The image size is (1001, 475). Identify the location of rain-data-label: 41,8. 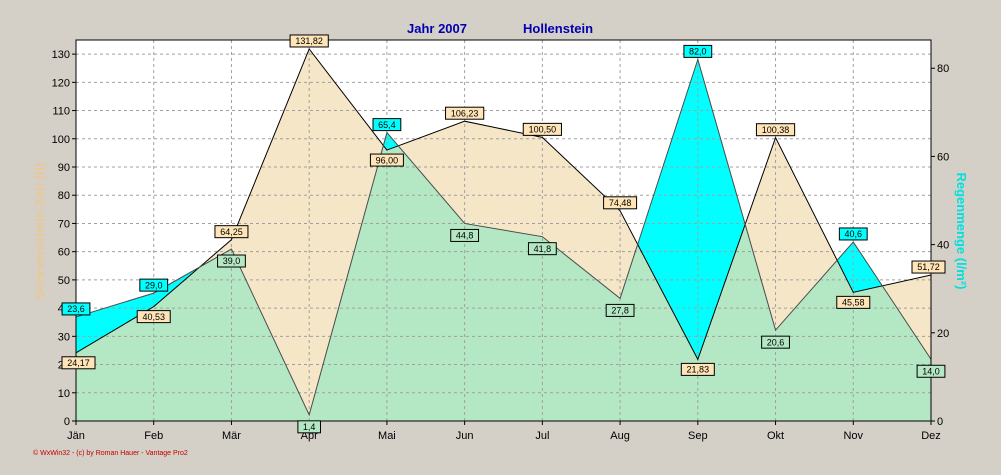
(542, 249).